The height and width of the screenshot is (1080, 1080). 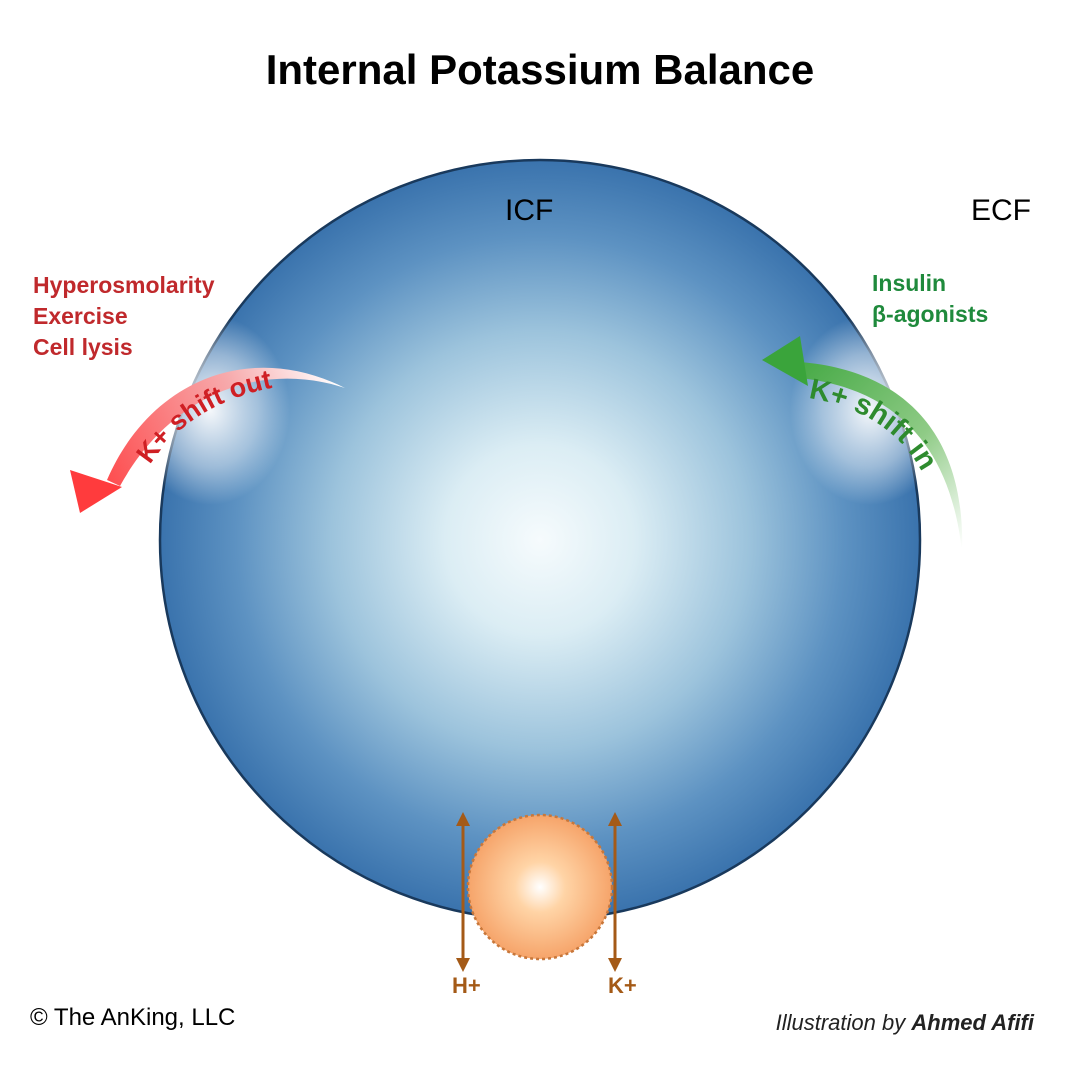 What do you see at coordinates (1001, 210) in the screenshot?
I see `ecf-label: ECF` at bounding box center [1001, 210].